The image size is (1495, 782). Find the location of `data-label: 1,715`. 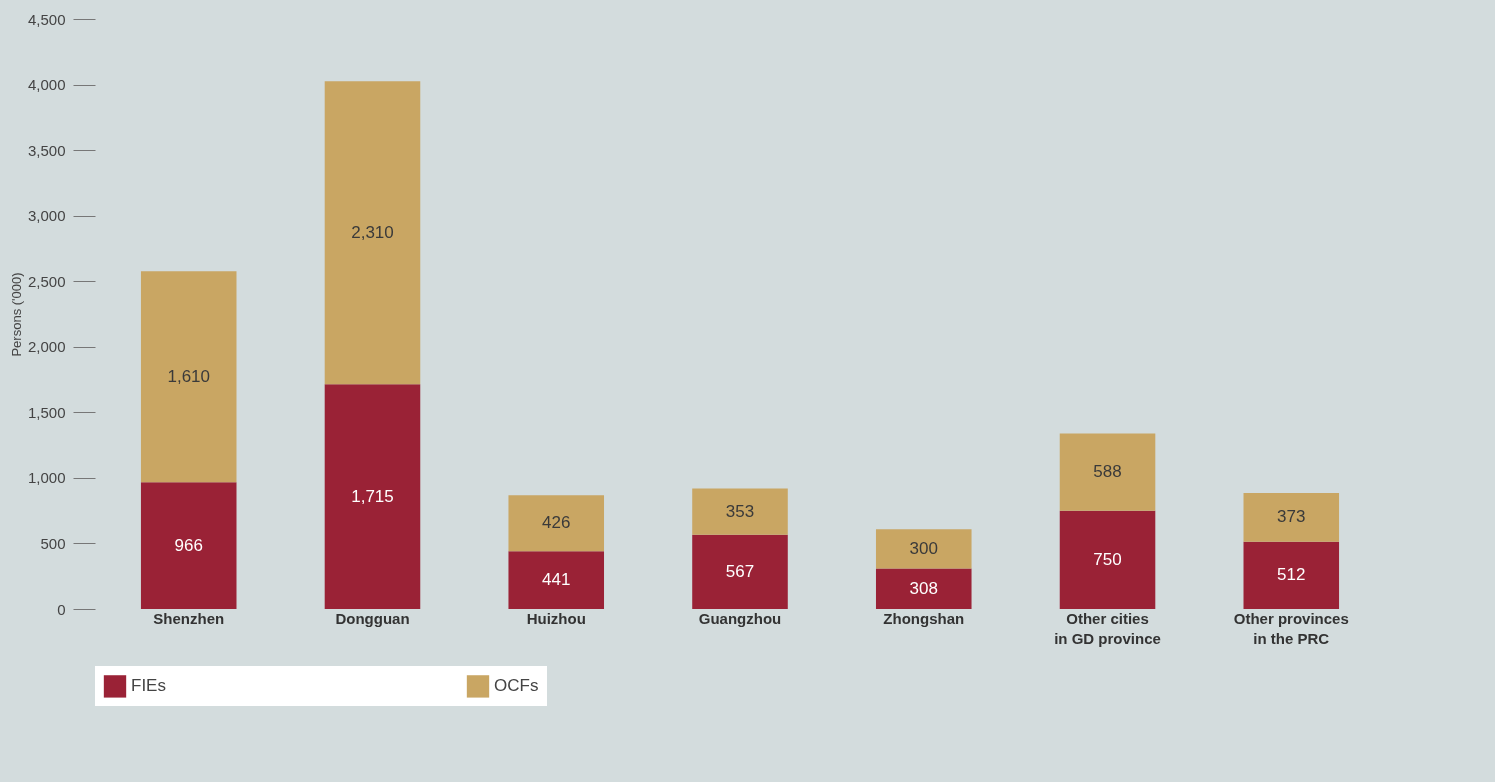

data-label: 1,715 is located at coordinates (372, 496).